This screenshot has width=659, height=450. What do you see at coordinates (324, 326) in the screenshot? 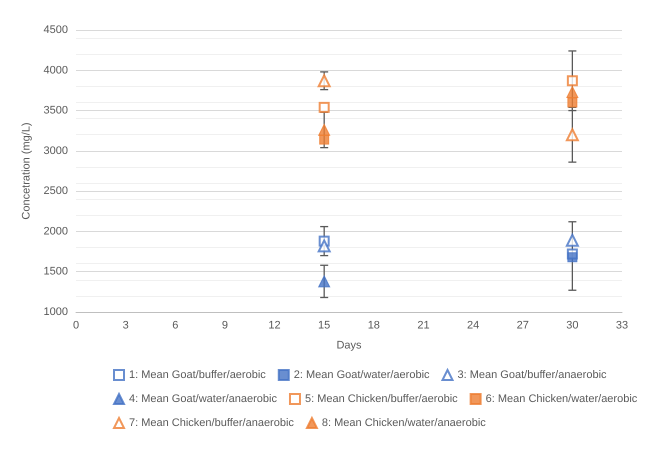
I see `x-tick-label: 15` at bounding box center [324, 326].